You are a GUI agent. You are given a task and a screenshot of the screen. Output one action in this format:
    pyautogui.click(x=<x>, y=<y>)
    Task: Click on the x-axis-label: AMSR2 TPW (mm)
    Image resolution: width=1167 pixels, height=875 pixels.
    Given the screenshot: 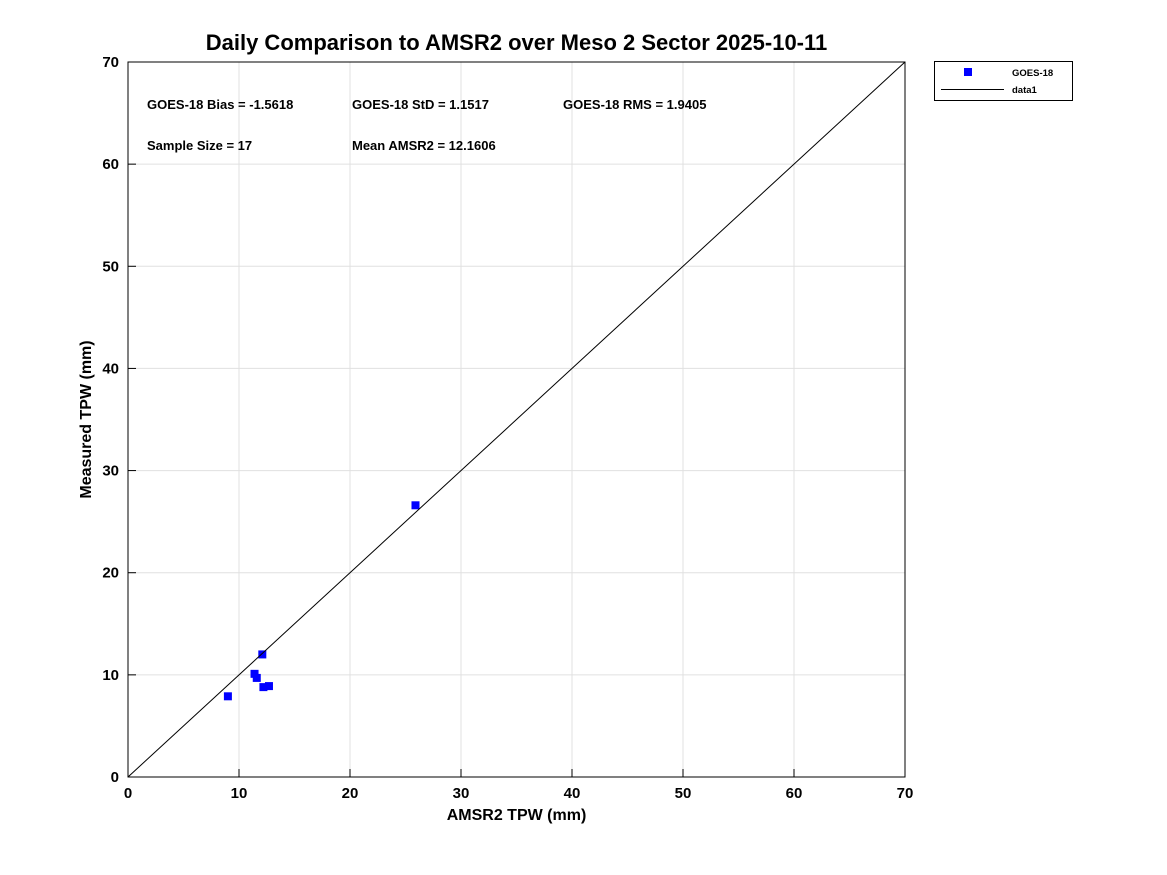 What is the action you would take?
    pyautogui.click(x=517, y=815)
    